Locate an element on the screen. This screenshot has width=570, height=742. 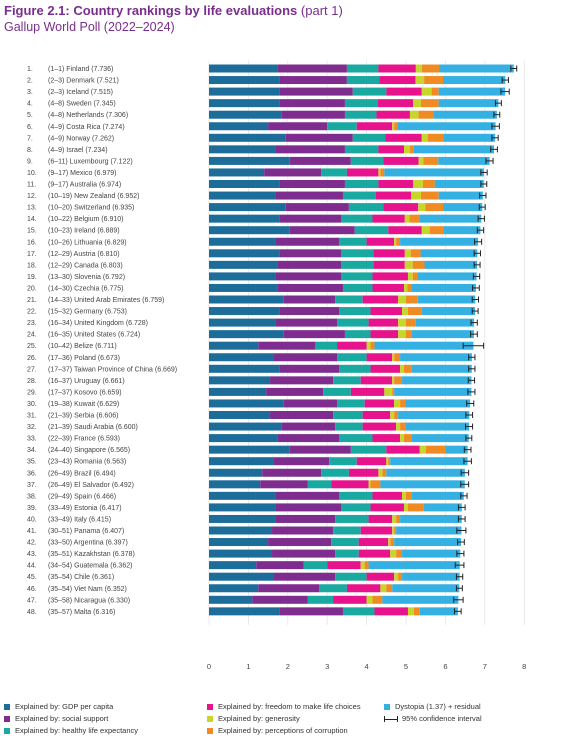
country-label: (1–1) Finland (7.736) is located at coordinates (80, 69).